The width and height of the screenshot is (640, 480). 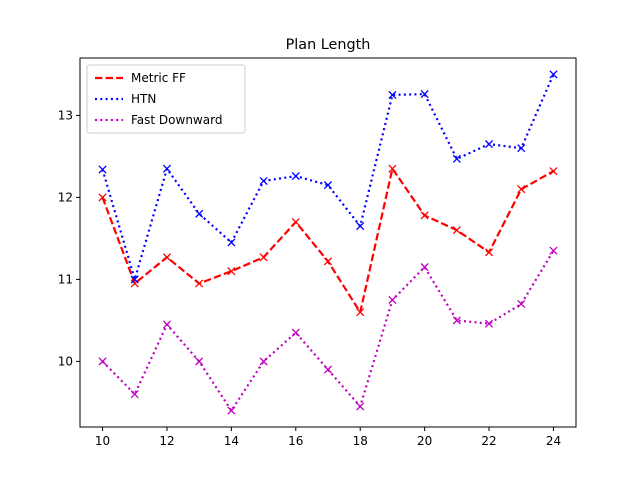 I want to click on legend-item: Fast Downward, so click(x=158, y=120).